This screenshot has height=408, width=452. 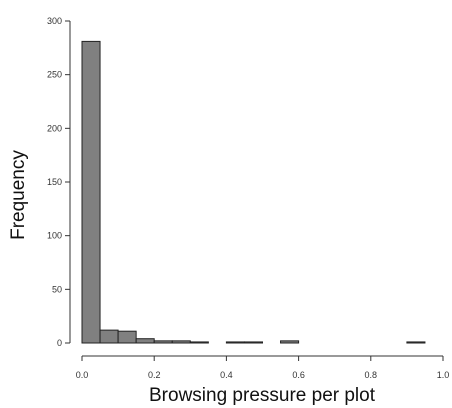 I want to click on y-tick-label: 300, so click(x=54, y=21).